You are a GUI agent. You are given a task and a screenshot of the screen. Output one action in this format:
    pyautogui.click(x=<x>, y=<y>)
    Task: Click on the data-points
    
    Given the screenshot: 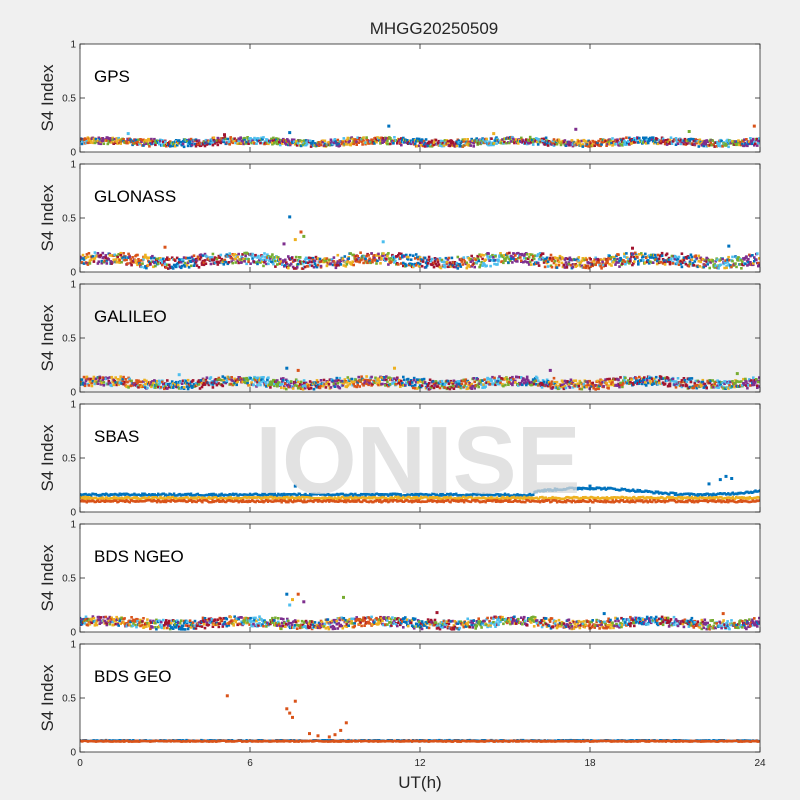 What is the action you would take?
    pyautogui.click(x=420, y=489)
    